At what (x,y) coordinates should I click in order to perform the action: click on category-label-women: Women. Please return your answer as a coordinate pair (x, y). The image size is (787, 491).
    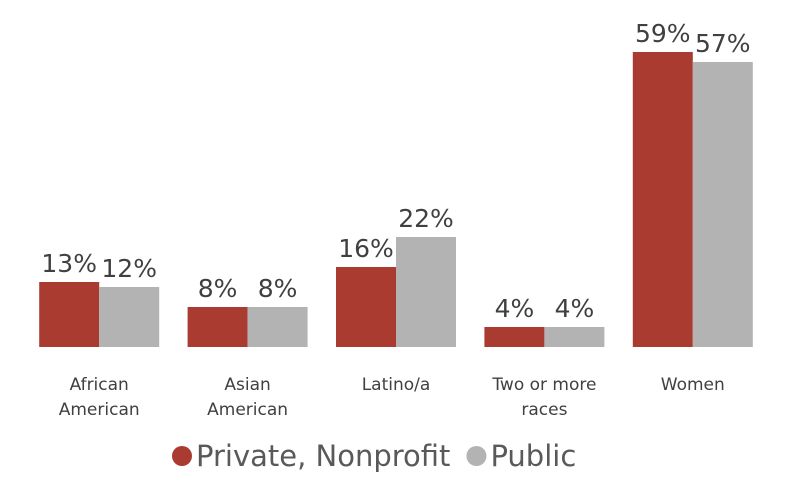
    Looking at the image, I should click on (693, 385).